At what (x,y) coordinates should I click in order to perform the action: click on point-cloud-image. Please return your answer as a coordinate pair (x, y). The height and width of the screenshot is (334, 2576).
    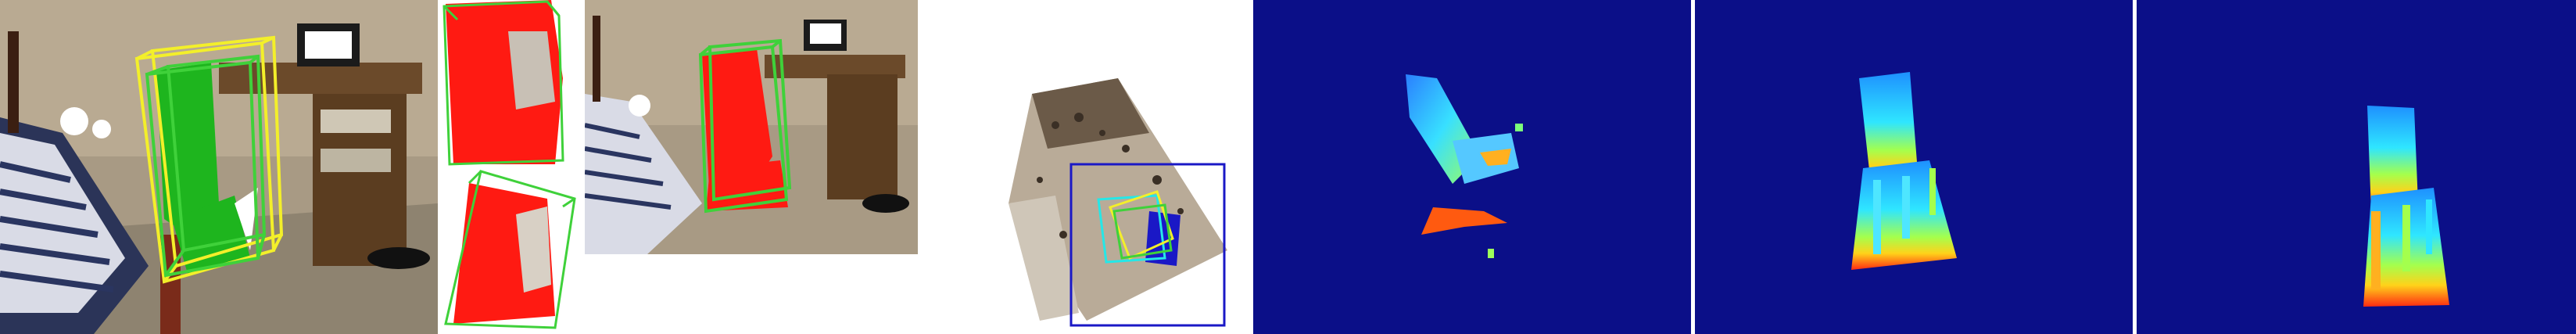
    Looking at the image, I should click on (1086, 167).